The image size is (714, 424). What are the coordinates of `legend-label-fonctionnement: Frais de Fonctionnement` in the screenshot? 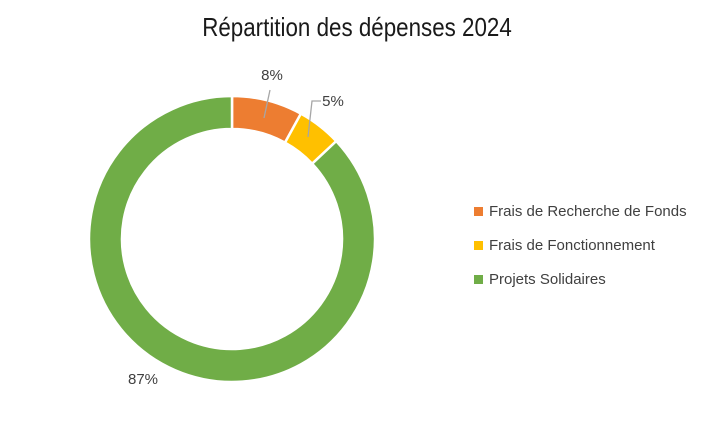 It's located at (572, 245).